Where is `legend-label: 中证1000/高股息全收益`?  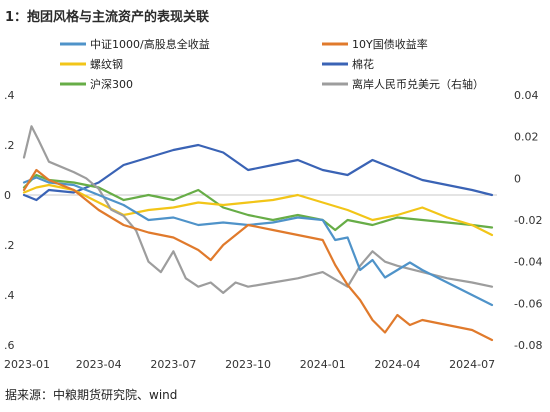
legend-label: 中证1000/高股息全收益 is located at coordinates (150, 44).